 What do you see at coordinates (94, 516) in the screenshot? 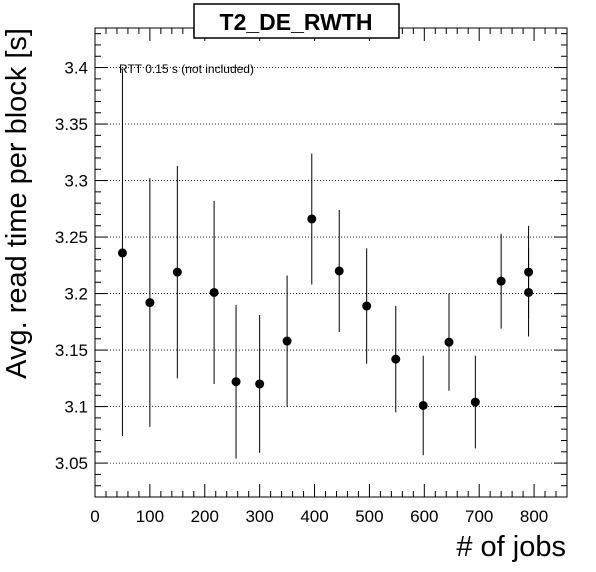
I see `x-tick-label: 0` at bounding box center [94, 516].